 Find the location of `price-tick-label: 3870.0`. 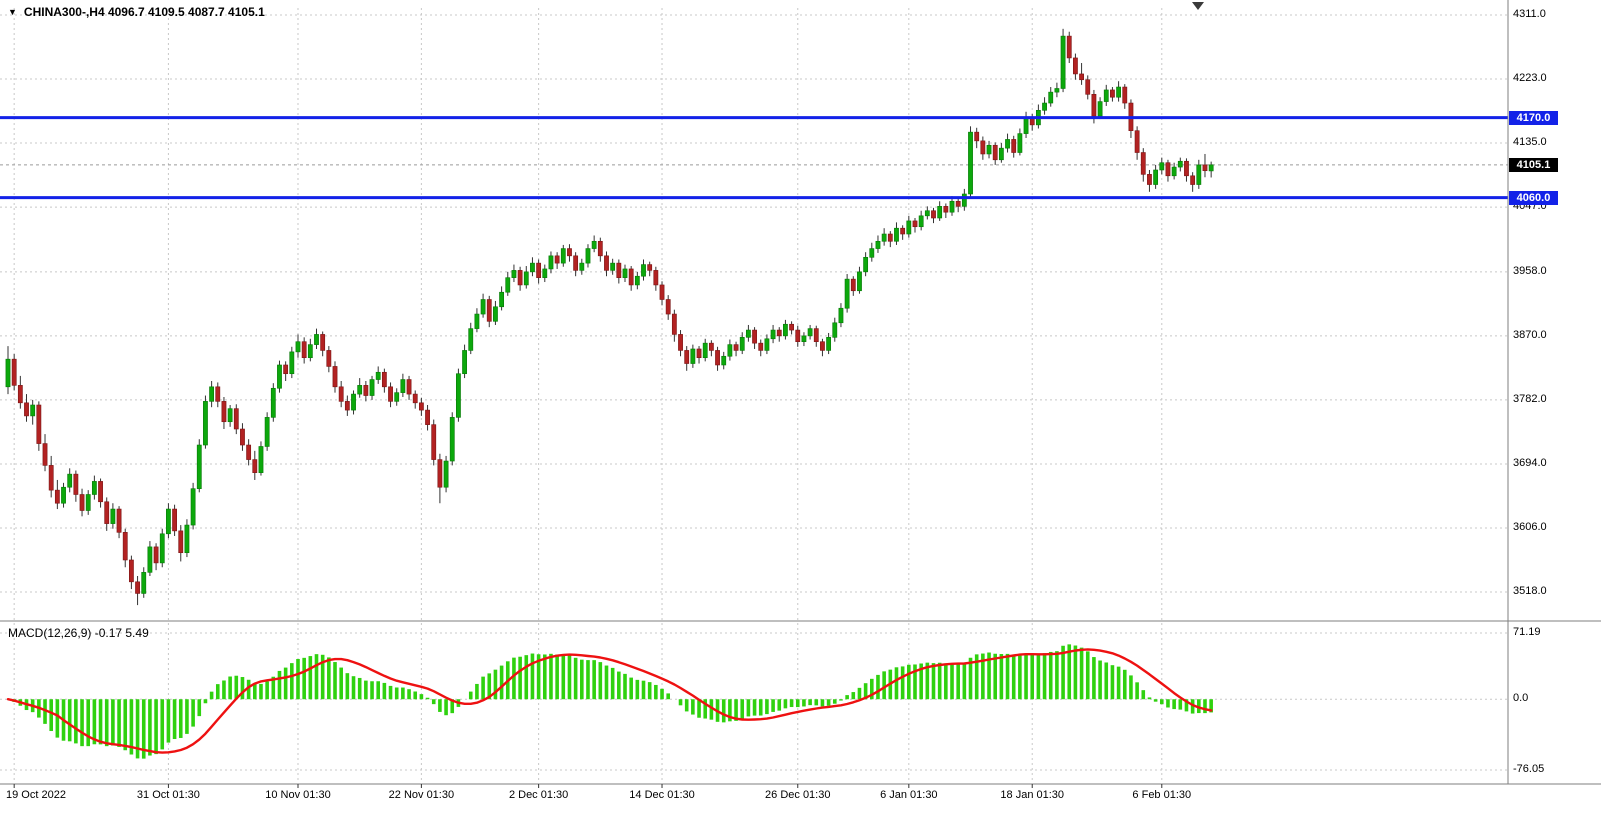

price-tick-label: 3870.0 is located at coordinates (1530, 334).